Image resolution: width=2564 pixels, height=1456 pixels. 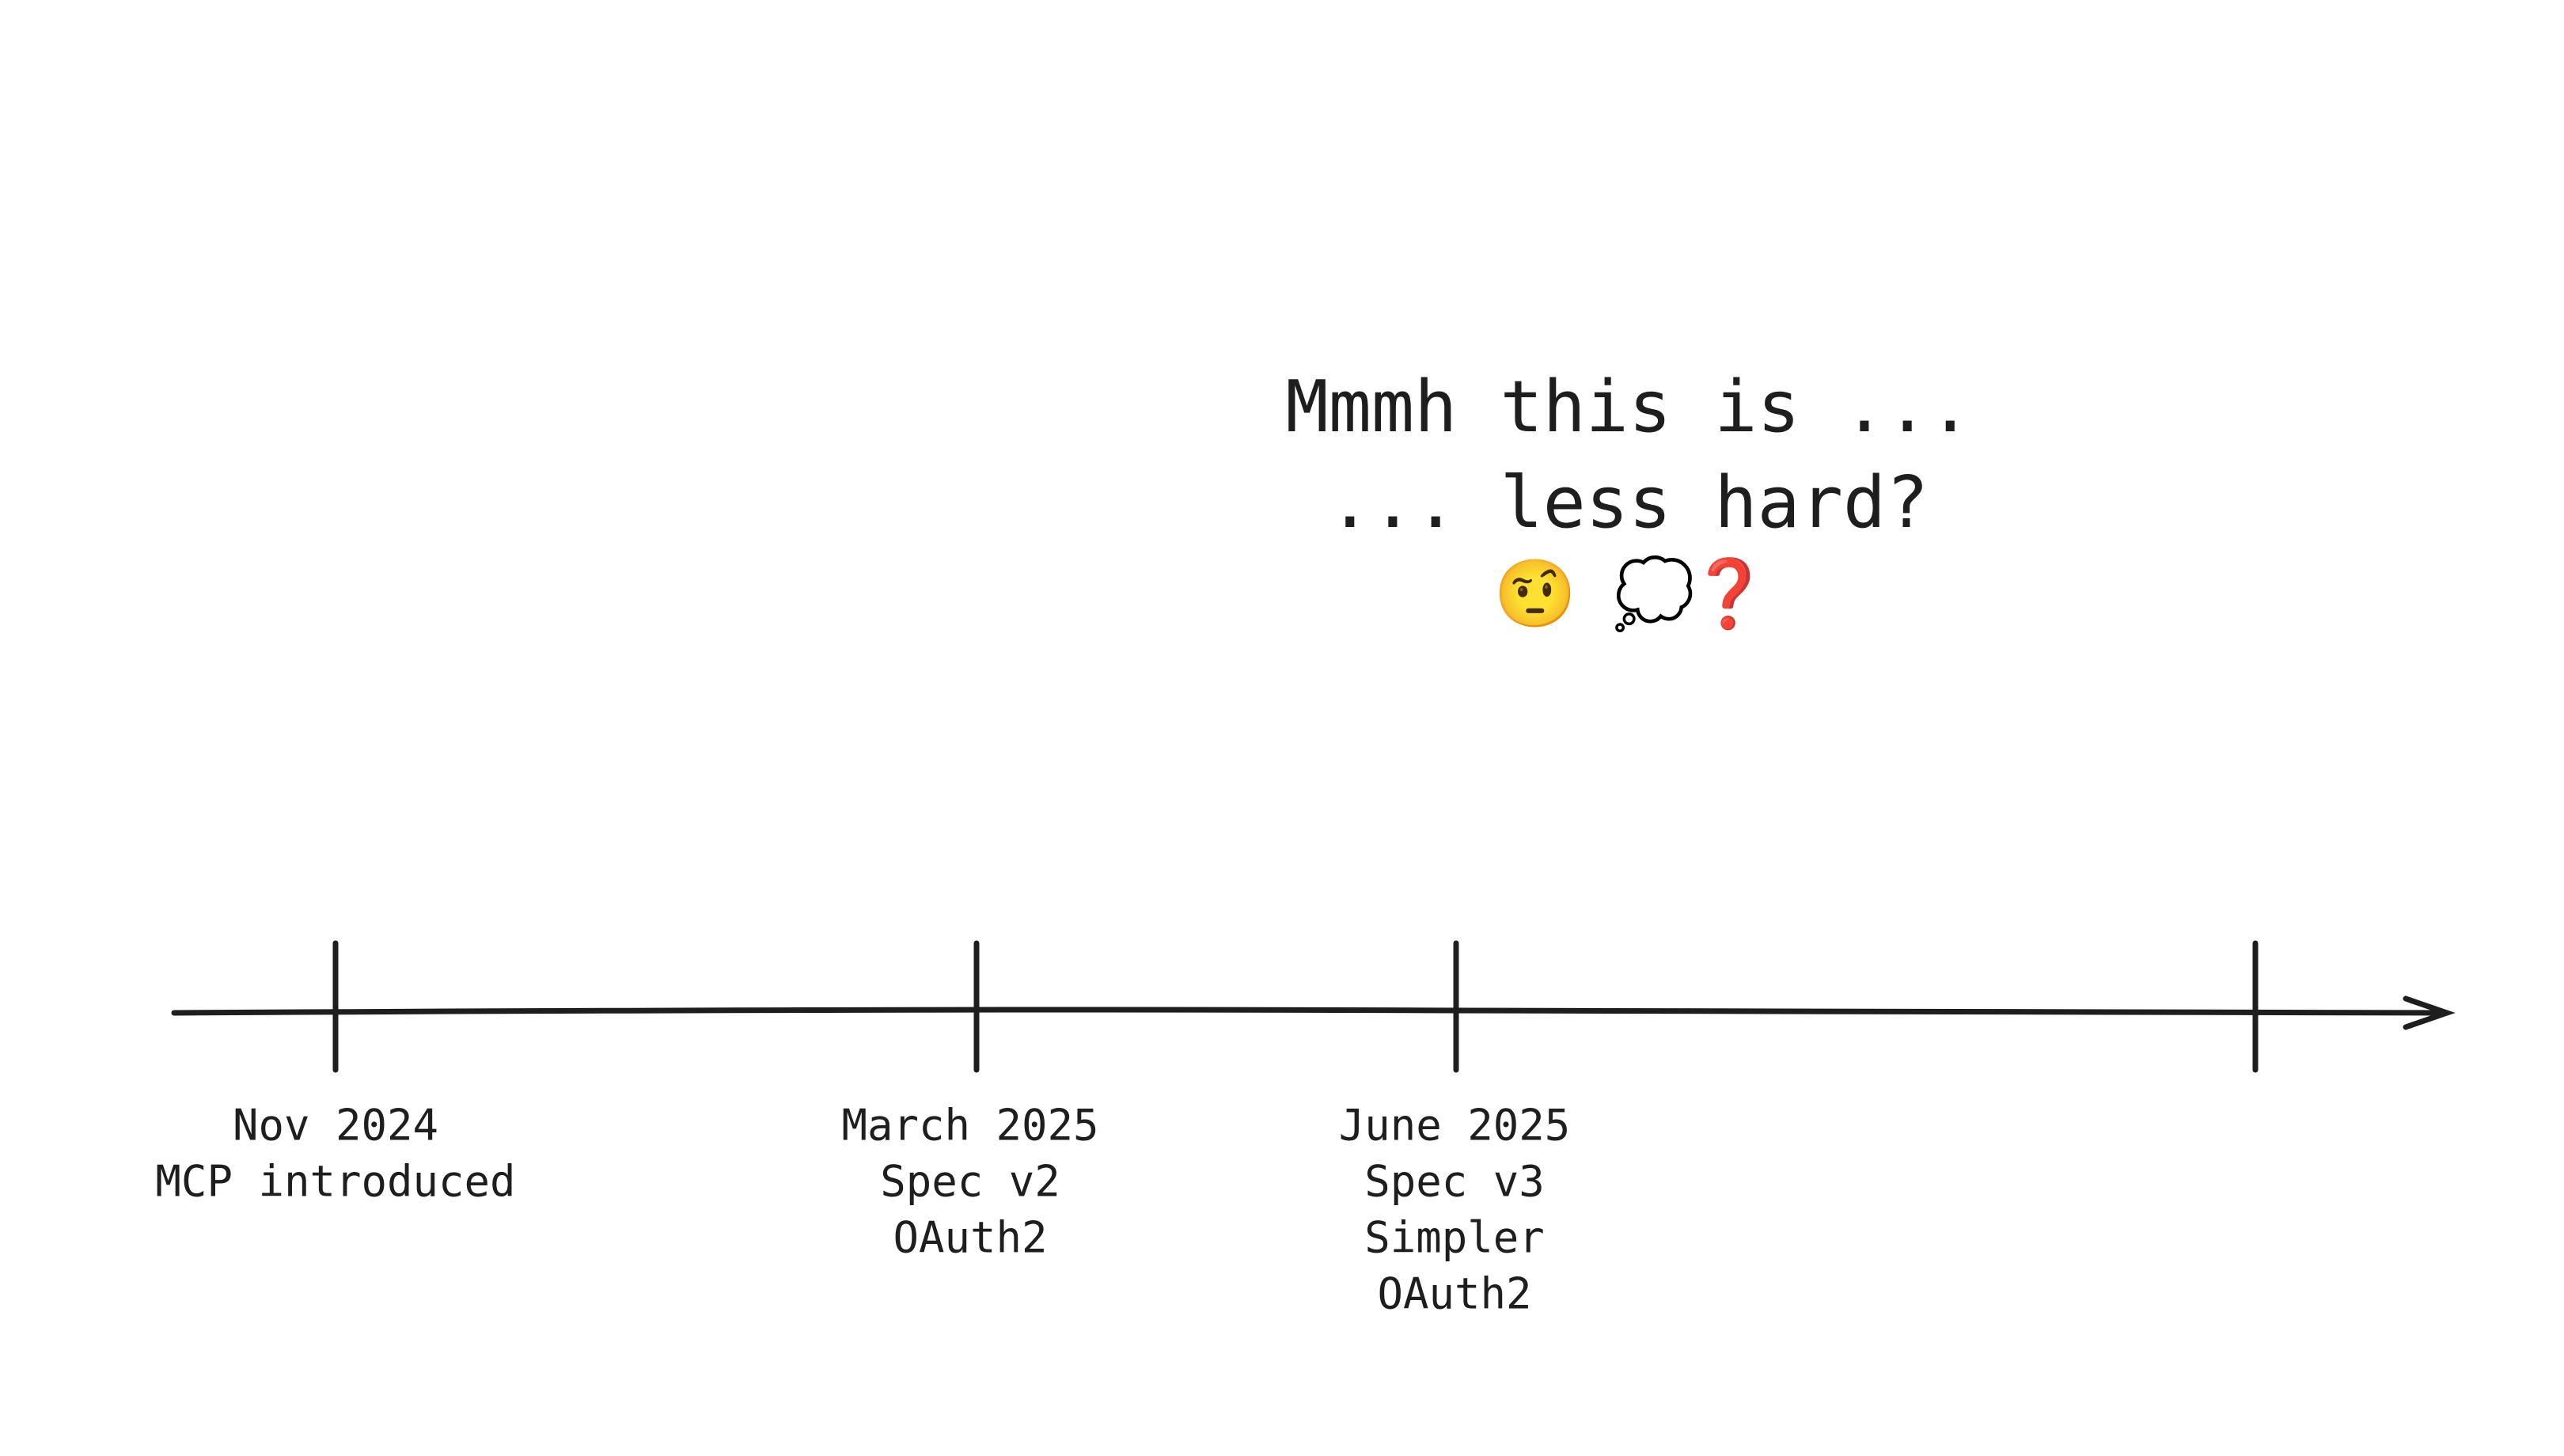 I want to click on emoji: ❓, so click(x=1729, y=593).